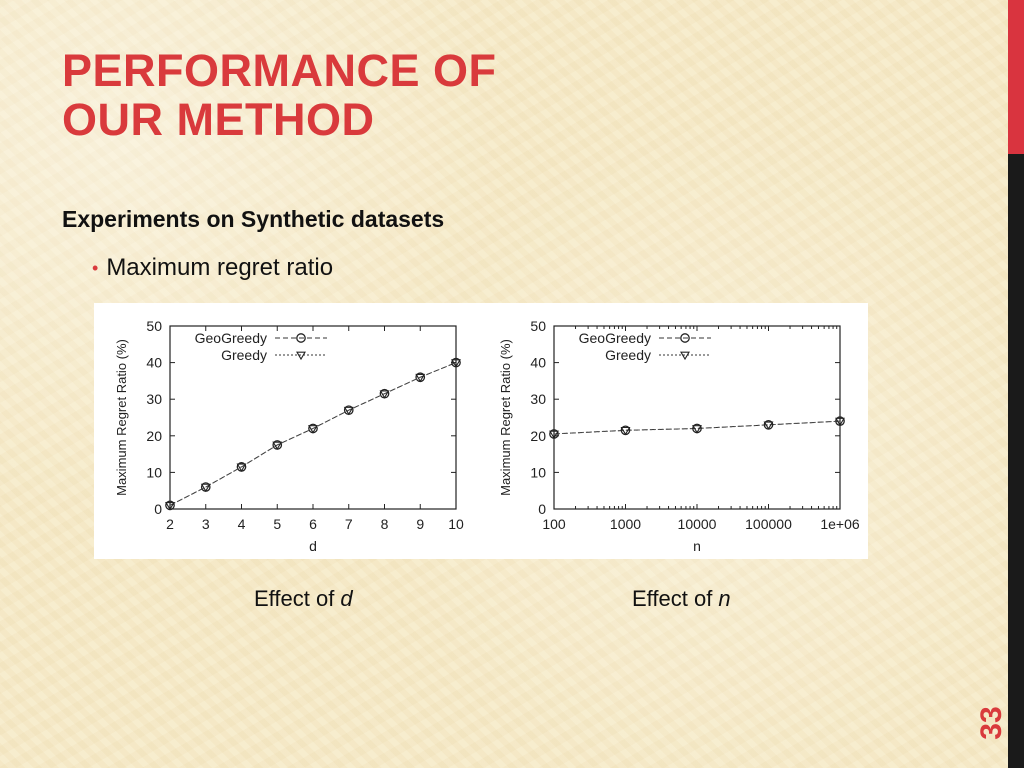 Image resolution: width=1024 pixels, height=768 pixels. What do you see at coordinates (625, 524) in the screenshot?
I see `x-tick-label: 1000` at bounding box center [625, 524].